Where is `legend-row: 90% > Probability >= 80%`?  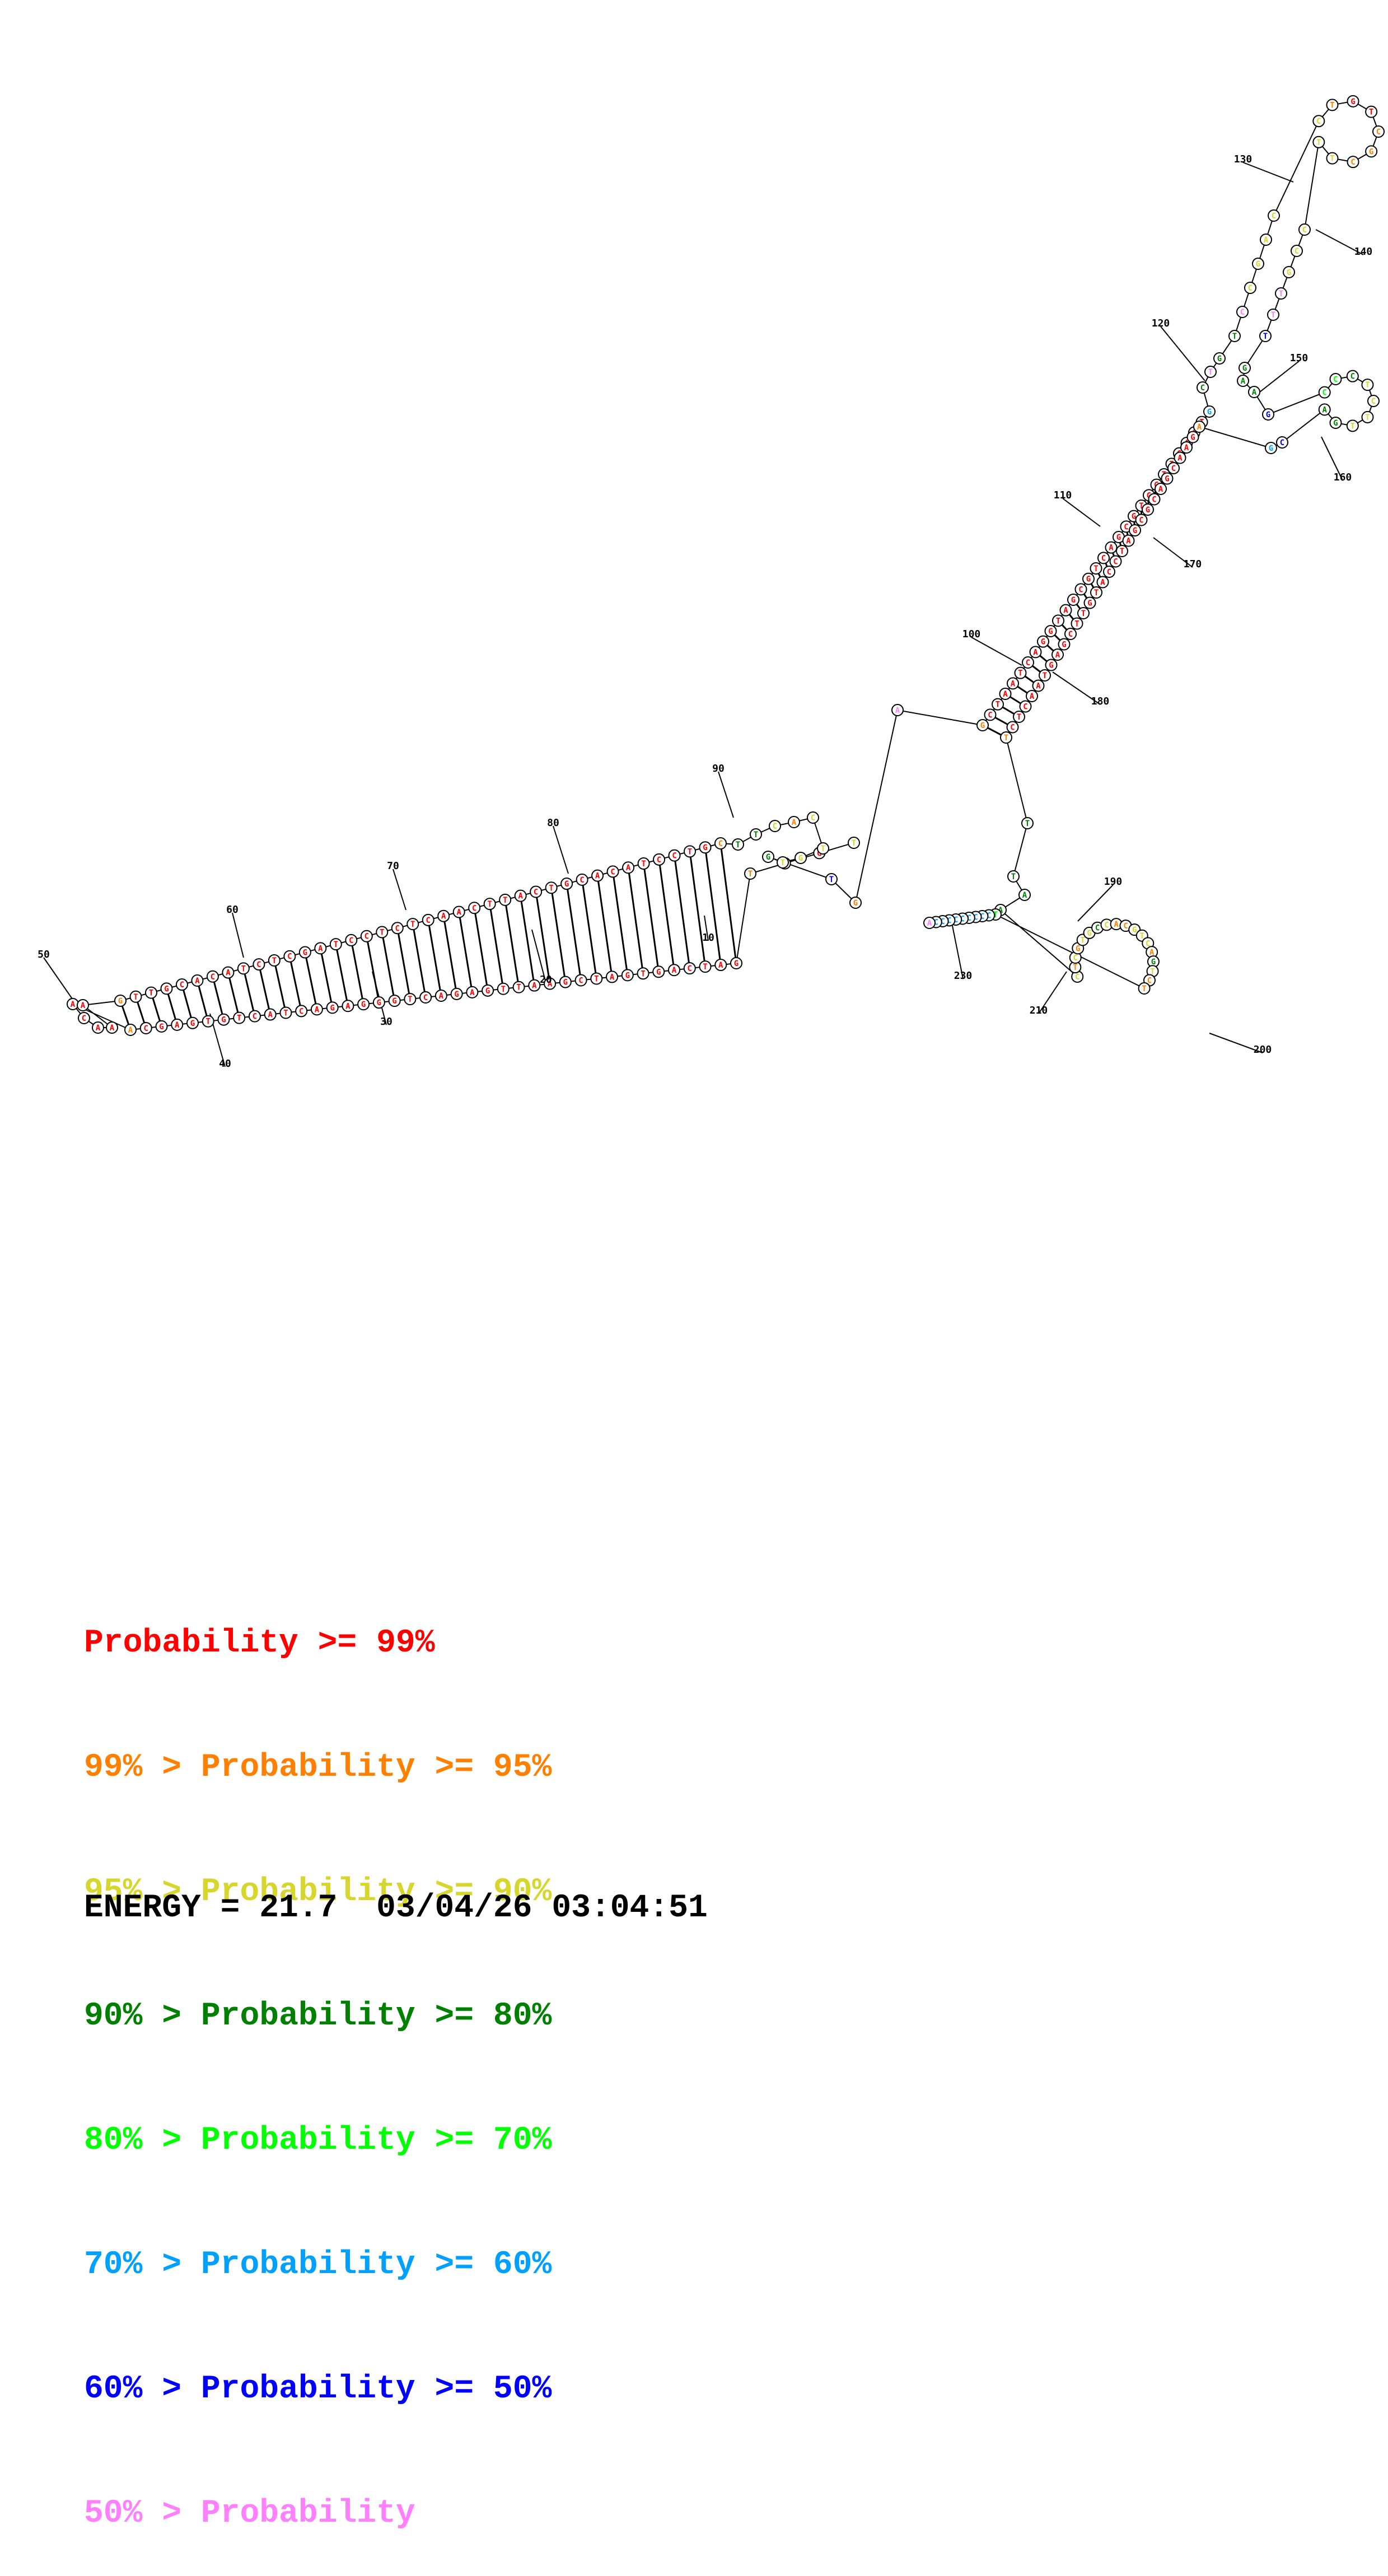 legend-row: 90% > Probability >= 80% is located at coordinates (318, 2017).